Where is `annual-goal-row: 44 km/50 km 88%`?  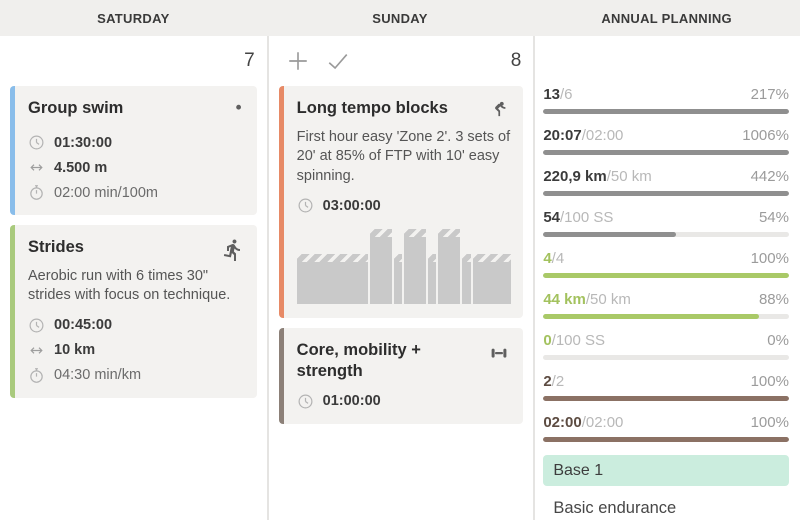
annual-goal-row: 44 km/50 km 88% is located at coordinates (666, 305).